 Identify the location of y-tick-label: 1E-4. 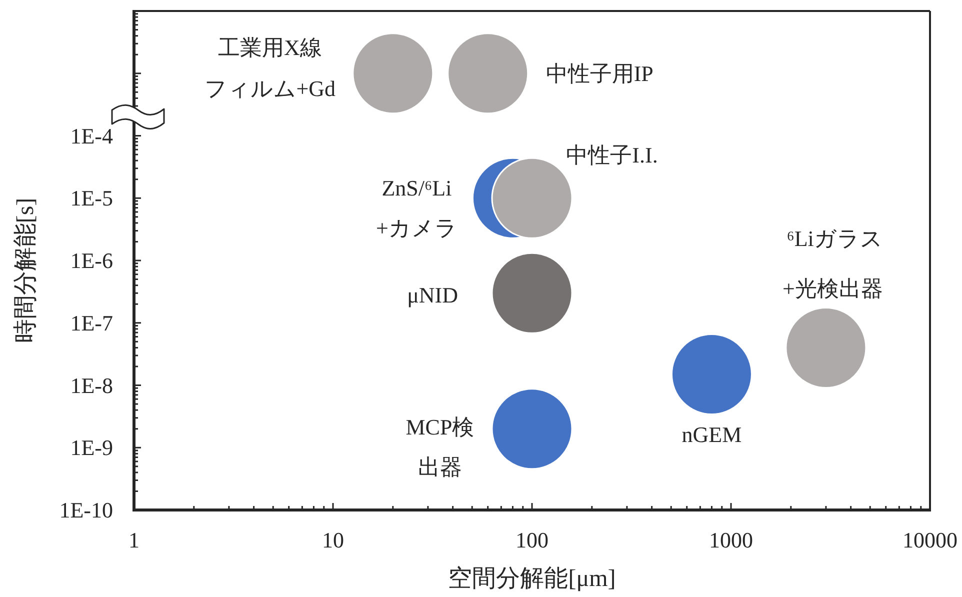
(91, 135).